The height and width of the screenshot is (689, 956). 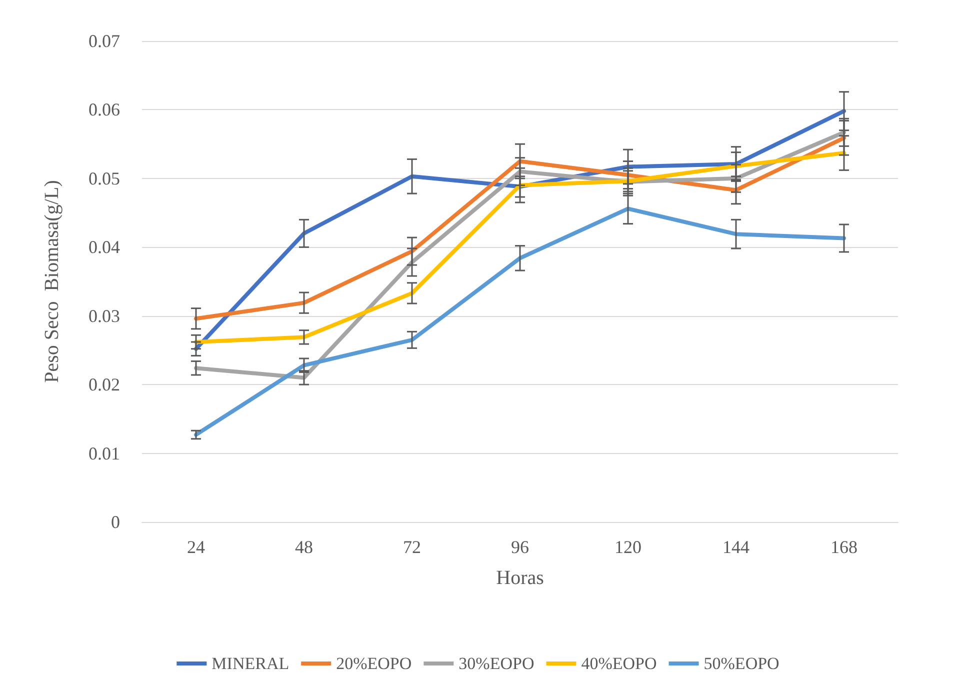 What do you see at coordinates (115, 522) in the screenshot?
I see `y-tick-label: 0` at bounding box center [115, 522].